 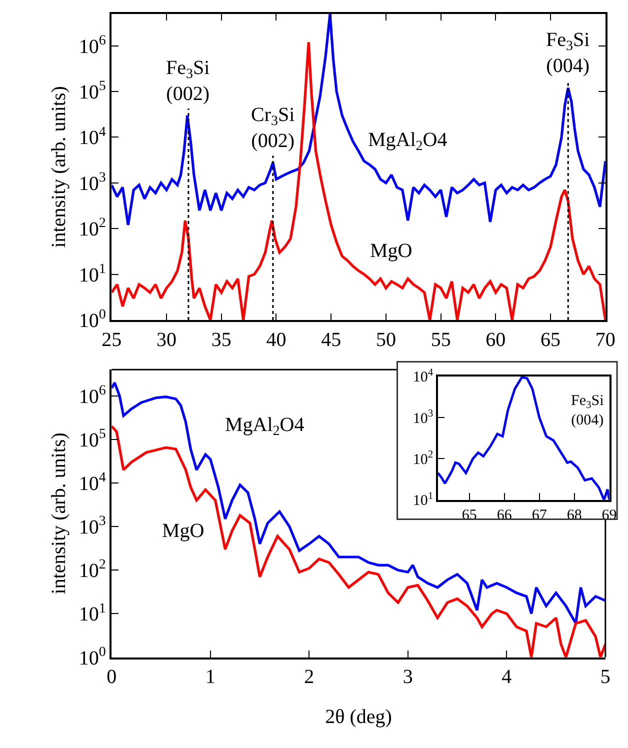 What do you see at coordinates (111, 677) in the screenshot?
I see `x-tick-label: 0` at bounding box center [111, 677].